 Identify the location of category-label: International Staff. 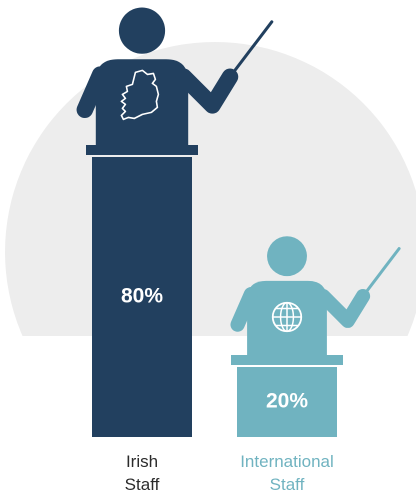
(287, 473).